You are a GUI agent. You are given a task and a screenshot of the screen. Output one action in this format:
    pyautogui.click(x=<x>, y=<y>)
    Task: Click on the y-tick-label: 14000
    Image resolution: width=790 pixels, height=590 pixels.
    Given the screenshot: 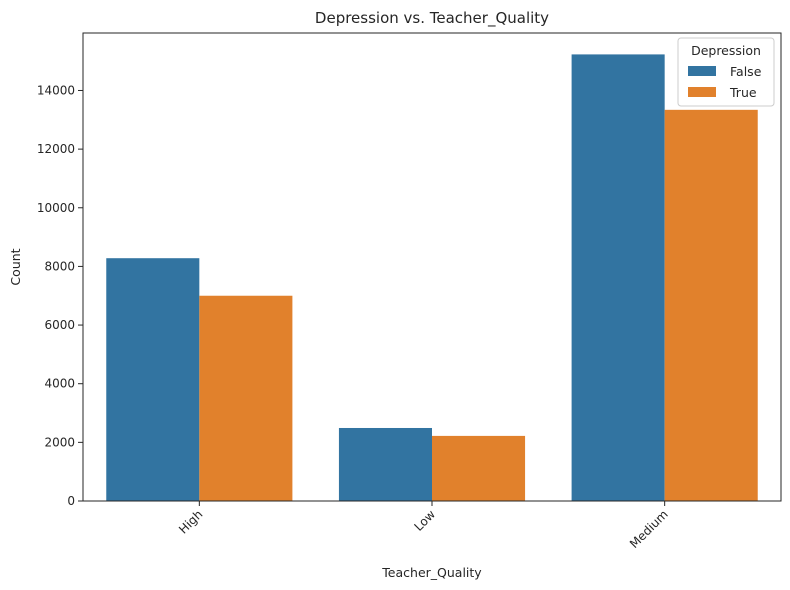 What is the action you would take?
    pyautogui.click(x=56, y=90)
    